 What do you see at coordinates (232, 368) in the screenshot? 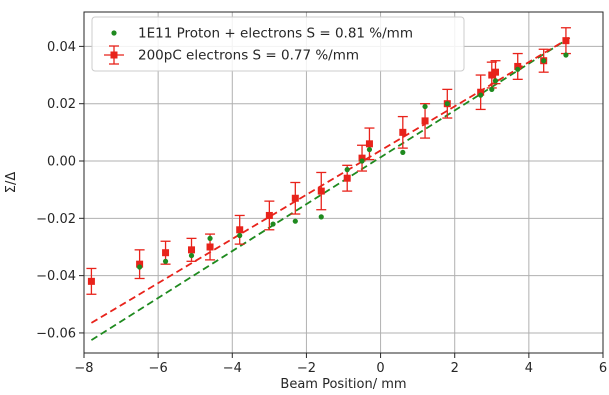
I see `x-tick-label: −4` at bounding box center [232, 368].